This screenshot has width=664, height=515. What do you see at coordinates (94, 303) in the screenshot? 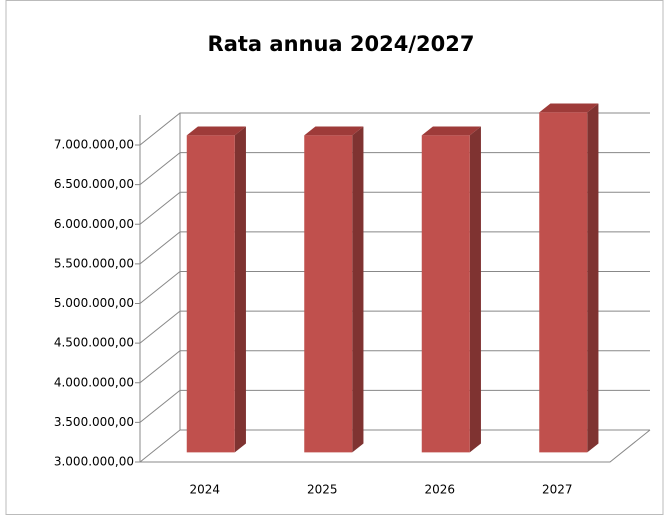
I see `y-tick-label: 5.000.000,00` at bounding box center [94, 303].